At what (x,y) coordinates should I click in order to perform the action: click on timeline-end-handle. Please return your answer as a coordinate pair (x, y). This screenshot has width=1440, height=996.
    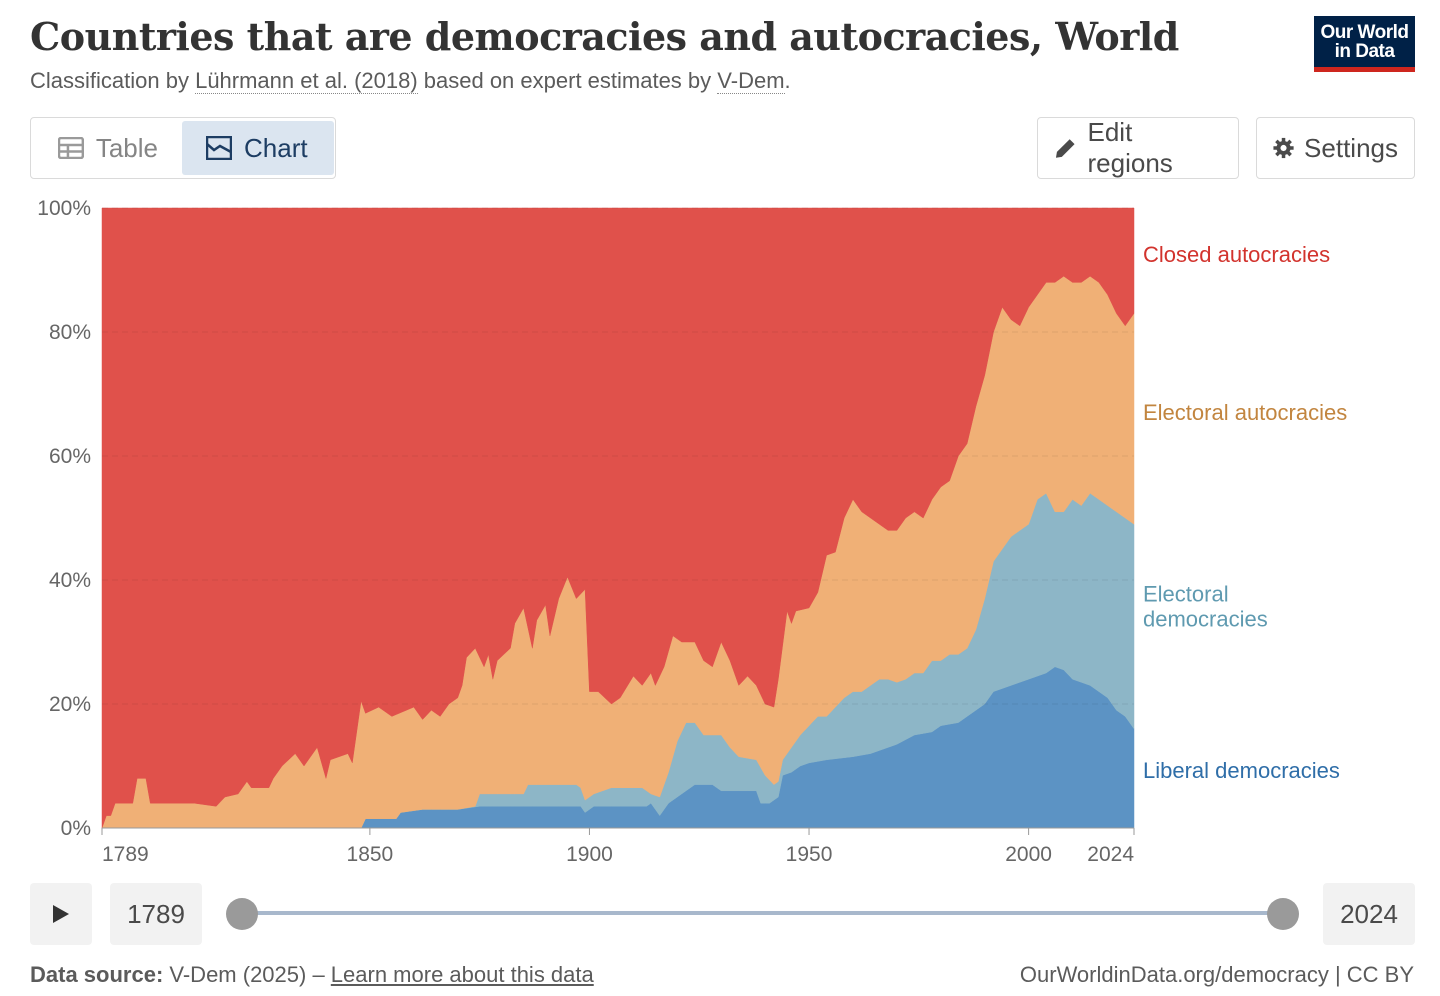
    Looking at the image, I should click on (1283, 914).